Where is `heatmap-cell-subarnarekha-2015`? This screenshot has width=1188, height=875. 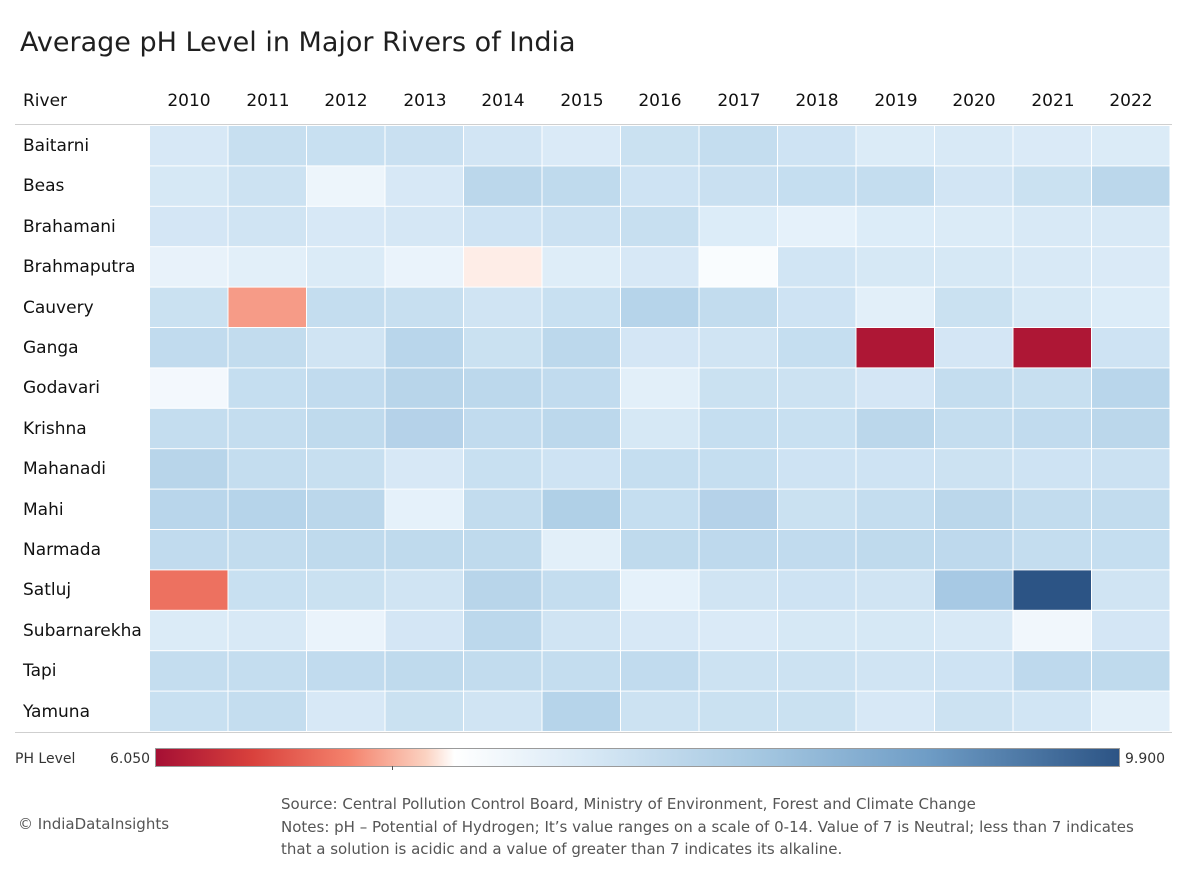 heatmap-cell-subarnarekha-2015 is located at coordinates (581, 630).